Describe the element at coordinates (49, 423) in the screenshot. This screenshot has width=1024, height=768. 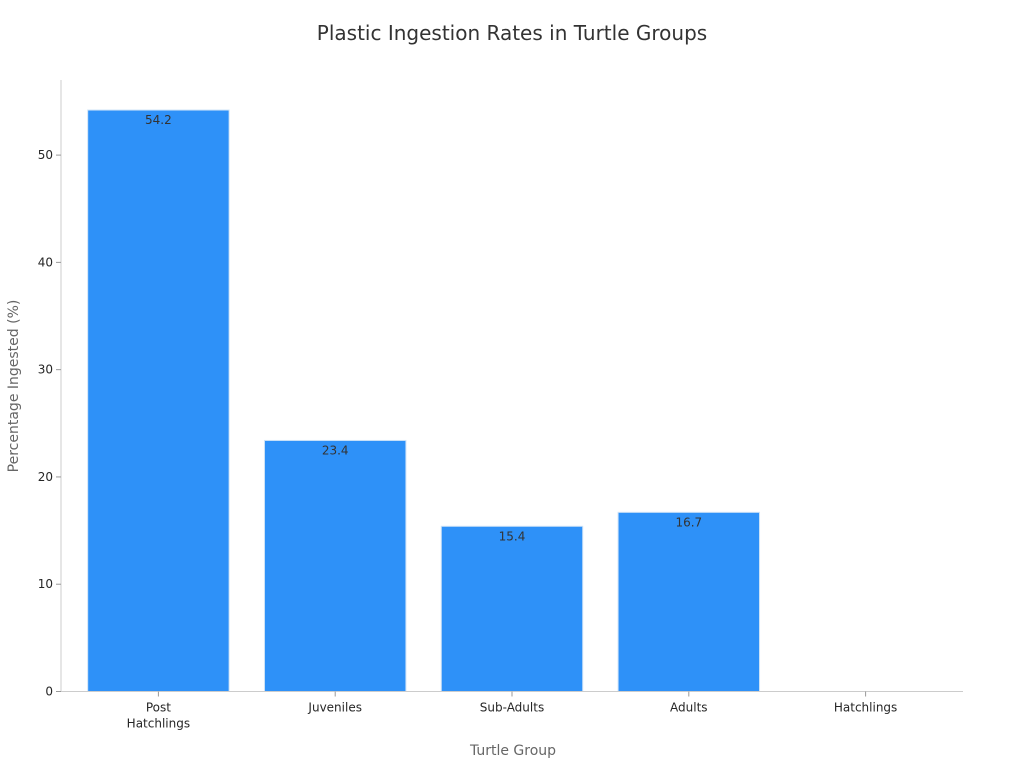
I see `y-ticks-group: 0 10 20 30 40 50` at that location.